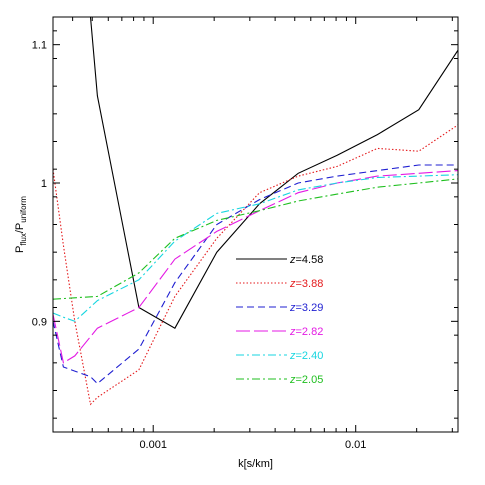 The image size is (485, 485). I want to click on y-axis-label-sub-flux: flux, so click(23, 239).